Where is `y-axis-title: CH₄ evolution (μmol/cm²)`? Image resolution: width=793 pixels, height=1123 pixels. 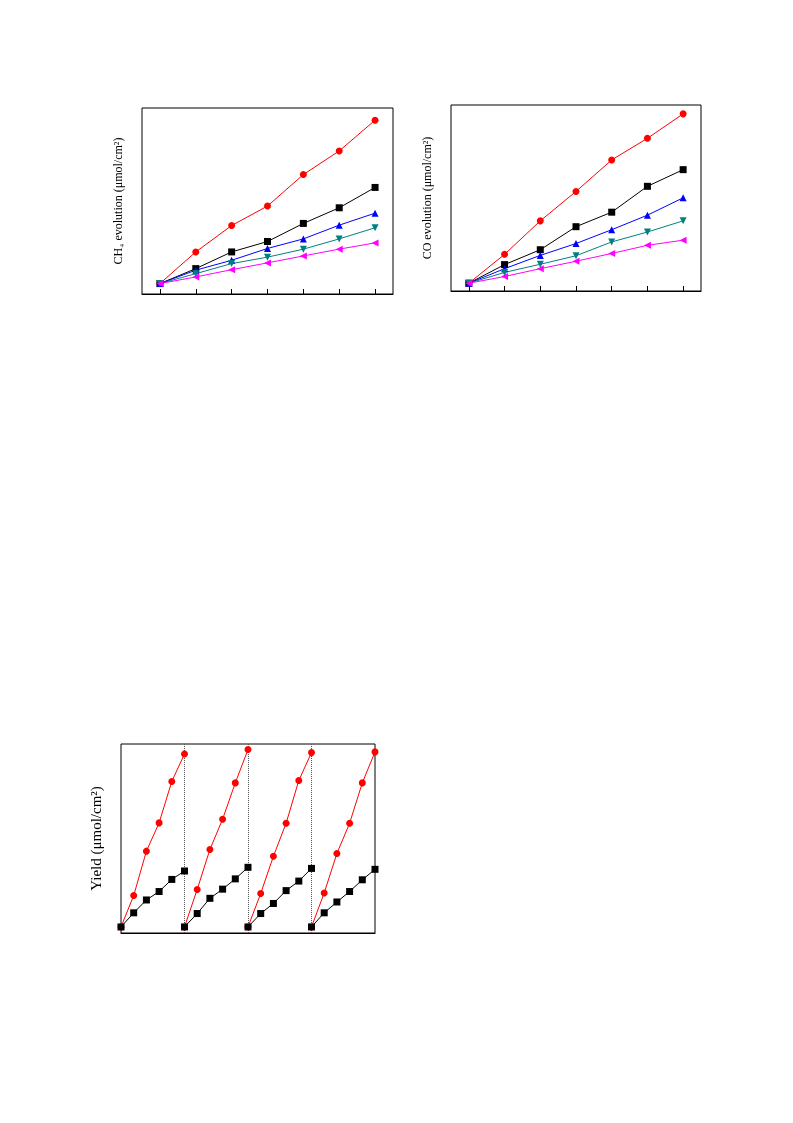
y-axis-title: CH₄ evolution (μmol/cm²) is located at coordinates (118, 201).